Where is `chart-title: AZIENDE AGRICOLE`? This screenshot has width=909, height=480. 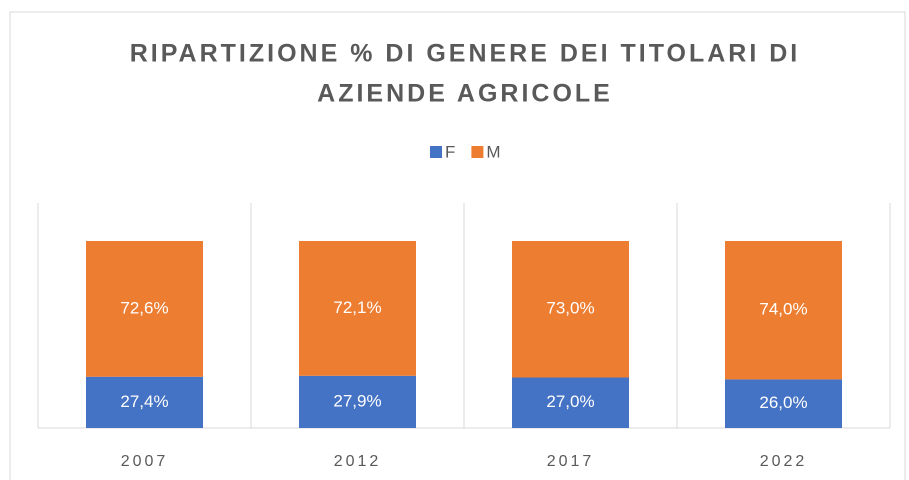
chart-title: AZIENDE AGRICOLE is located at coordinates (465, 94).